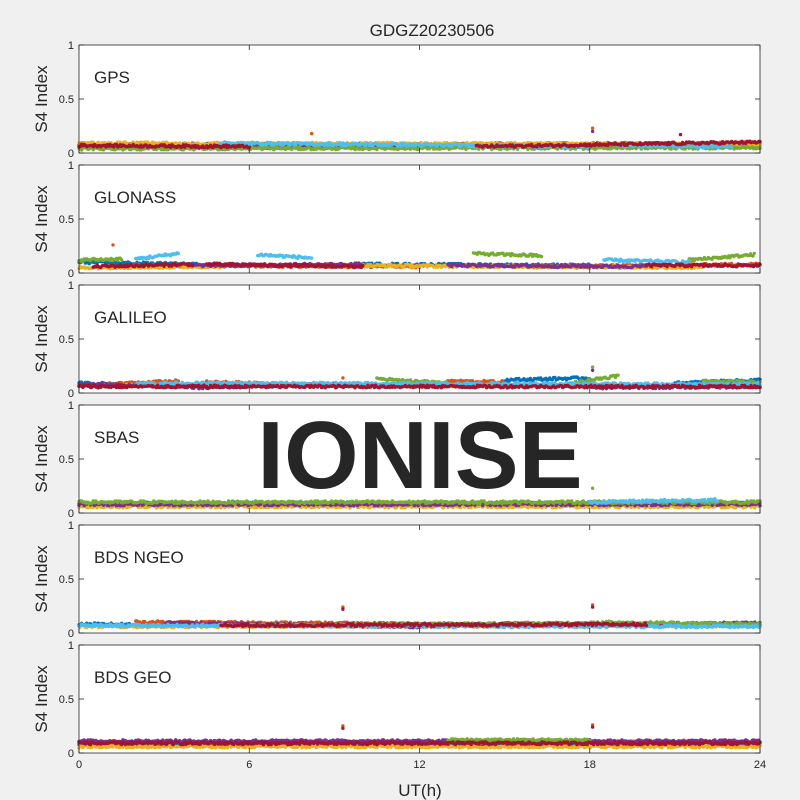 The width and height of the screenshot is (800, 800). I want to click on panel-label: GPS, so click(112, 77).